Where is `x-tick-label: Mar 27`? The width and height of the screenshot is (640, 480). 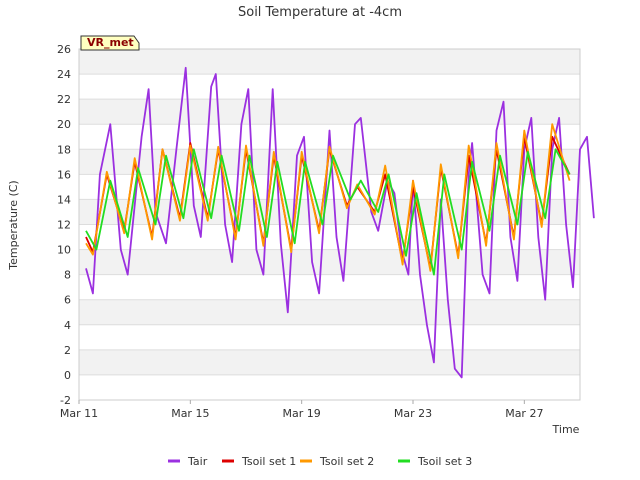
x-tick-label: Mar 27 is located at coordinates (524, 413).